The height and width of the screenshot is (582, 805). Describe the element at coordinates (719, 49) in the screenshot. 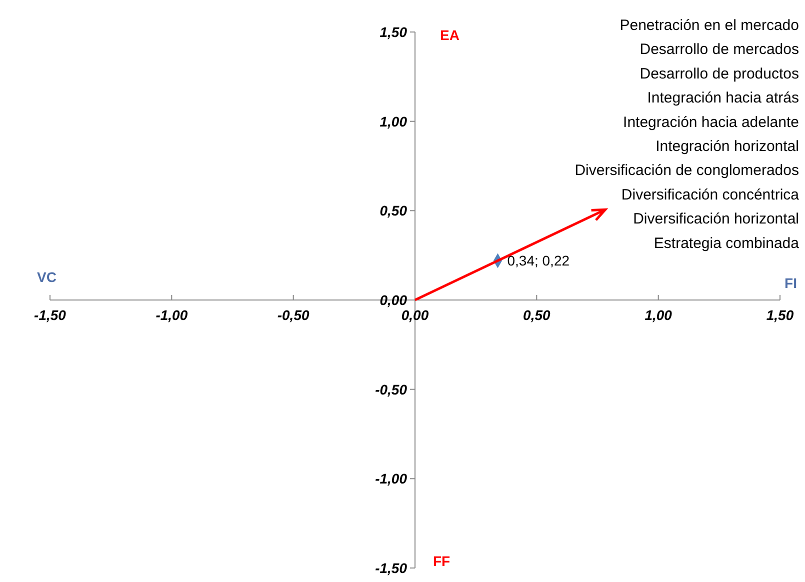

I see `annotation: Desarrollo de mercados` at that location.